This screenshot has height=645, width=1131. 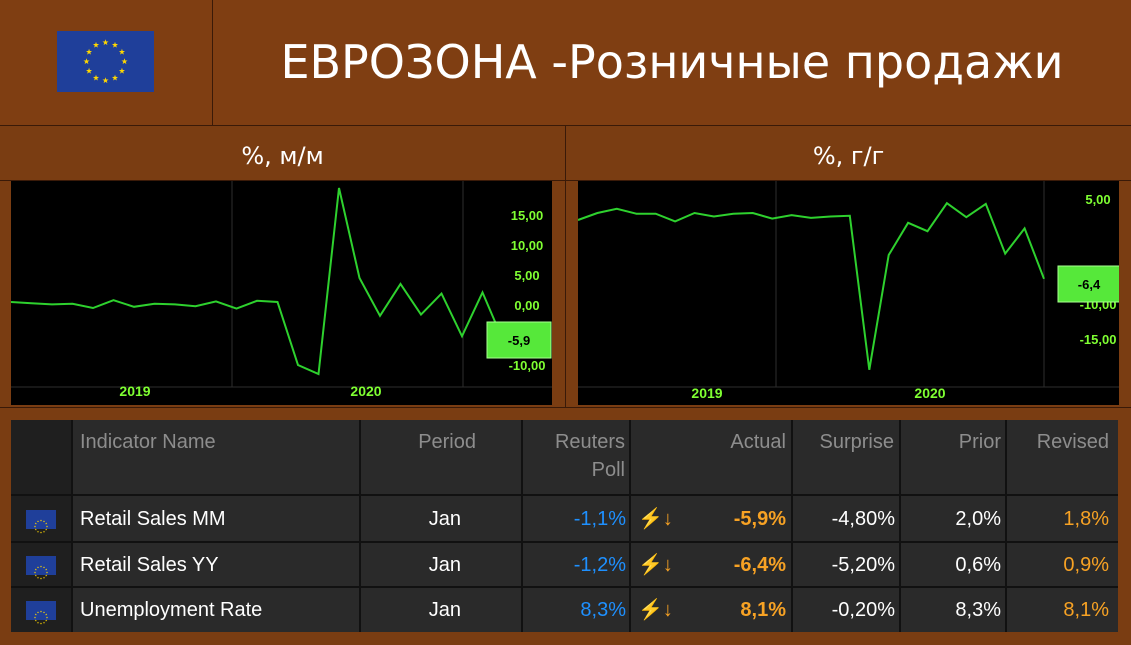 What do you see at coordinates (565, 266) in the screenshot?
I see `panel-divider` at bounding box center [565, 266].